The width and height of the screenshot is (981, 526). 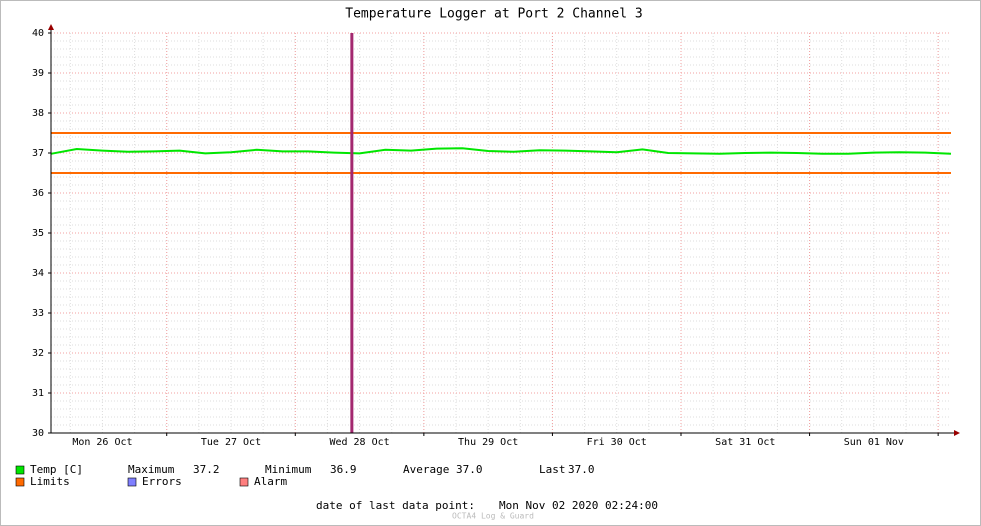 What do you see at coordinates (38, 233) in the screenshot?
I see `y-tick-label: 35` at bounding box center [38, 233].